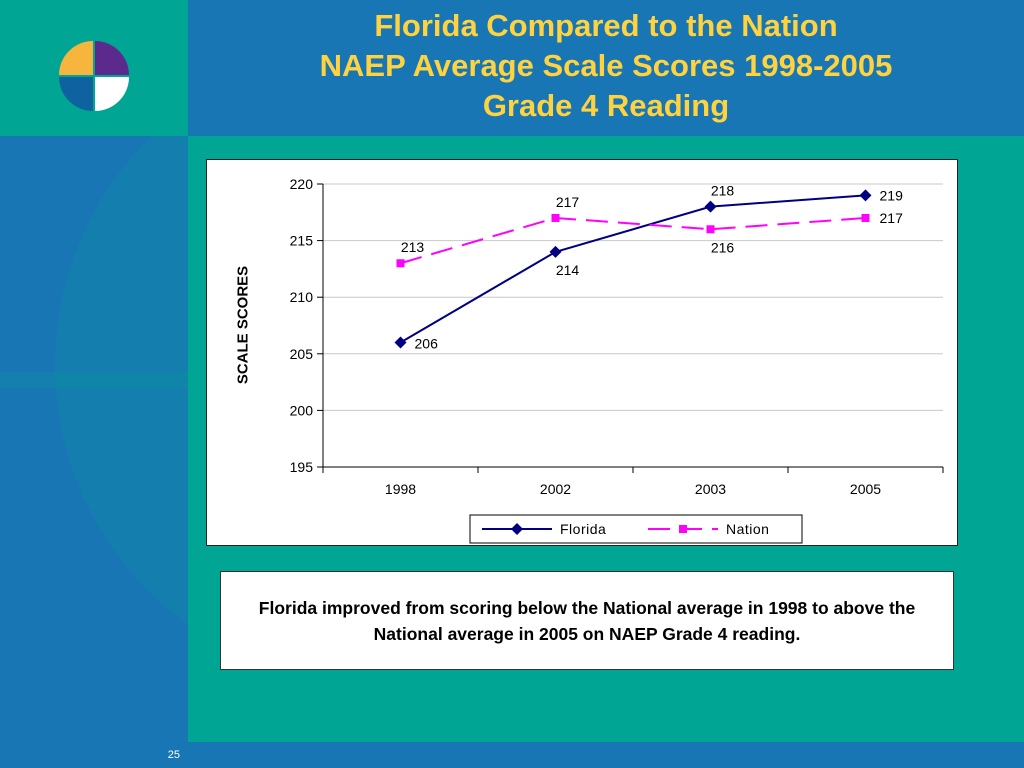 The image size is (1024, 768). Describe the element at coordinates (302, 467) in the screenshot. I see `y-tick-label: 195` at that location.